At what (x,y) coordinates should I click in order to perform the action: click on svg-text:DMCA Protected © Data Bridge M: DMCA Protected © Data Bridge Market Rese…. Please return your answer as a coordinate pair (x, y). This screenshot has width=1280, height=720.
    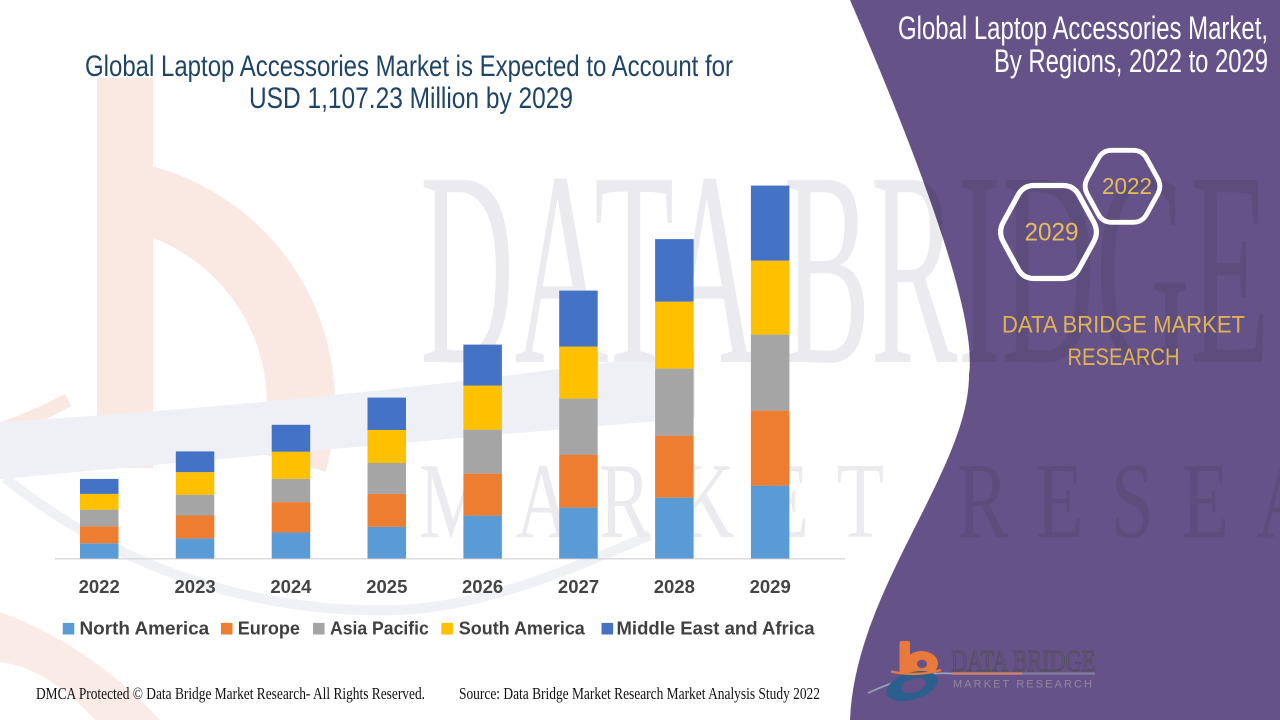
    Looking at the image, I should click on (230, 693).